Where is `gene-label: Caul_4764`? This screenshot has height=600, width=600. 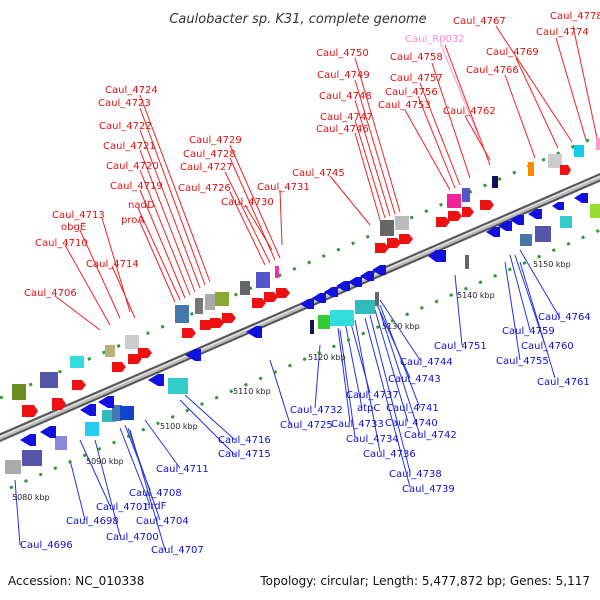
gene-label: Caul_4764 is located at coordinates (564, 317).